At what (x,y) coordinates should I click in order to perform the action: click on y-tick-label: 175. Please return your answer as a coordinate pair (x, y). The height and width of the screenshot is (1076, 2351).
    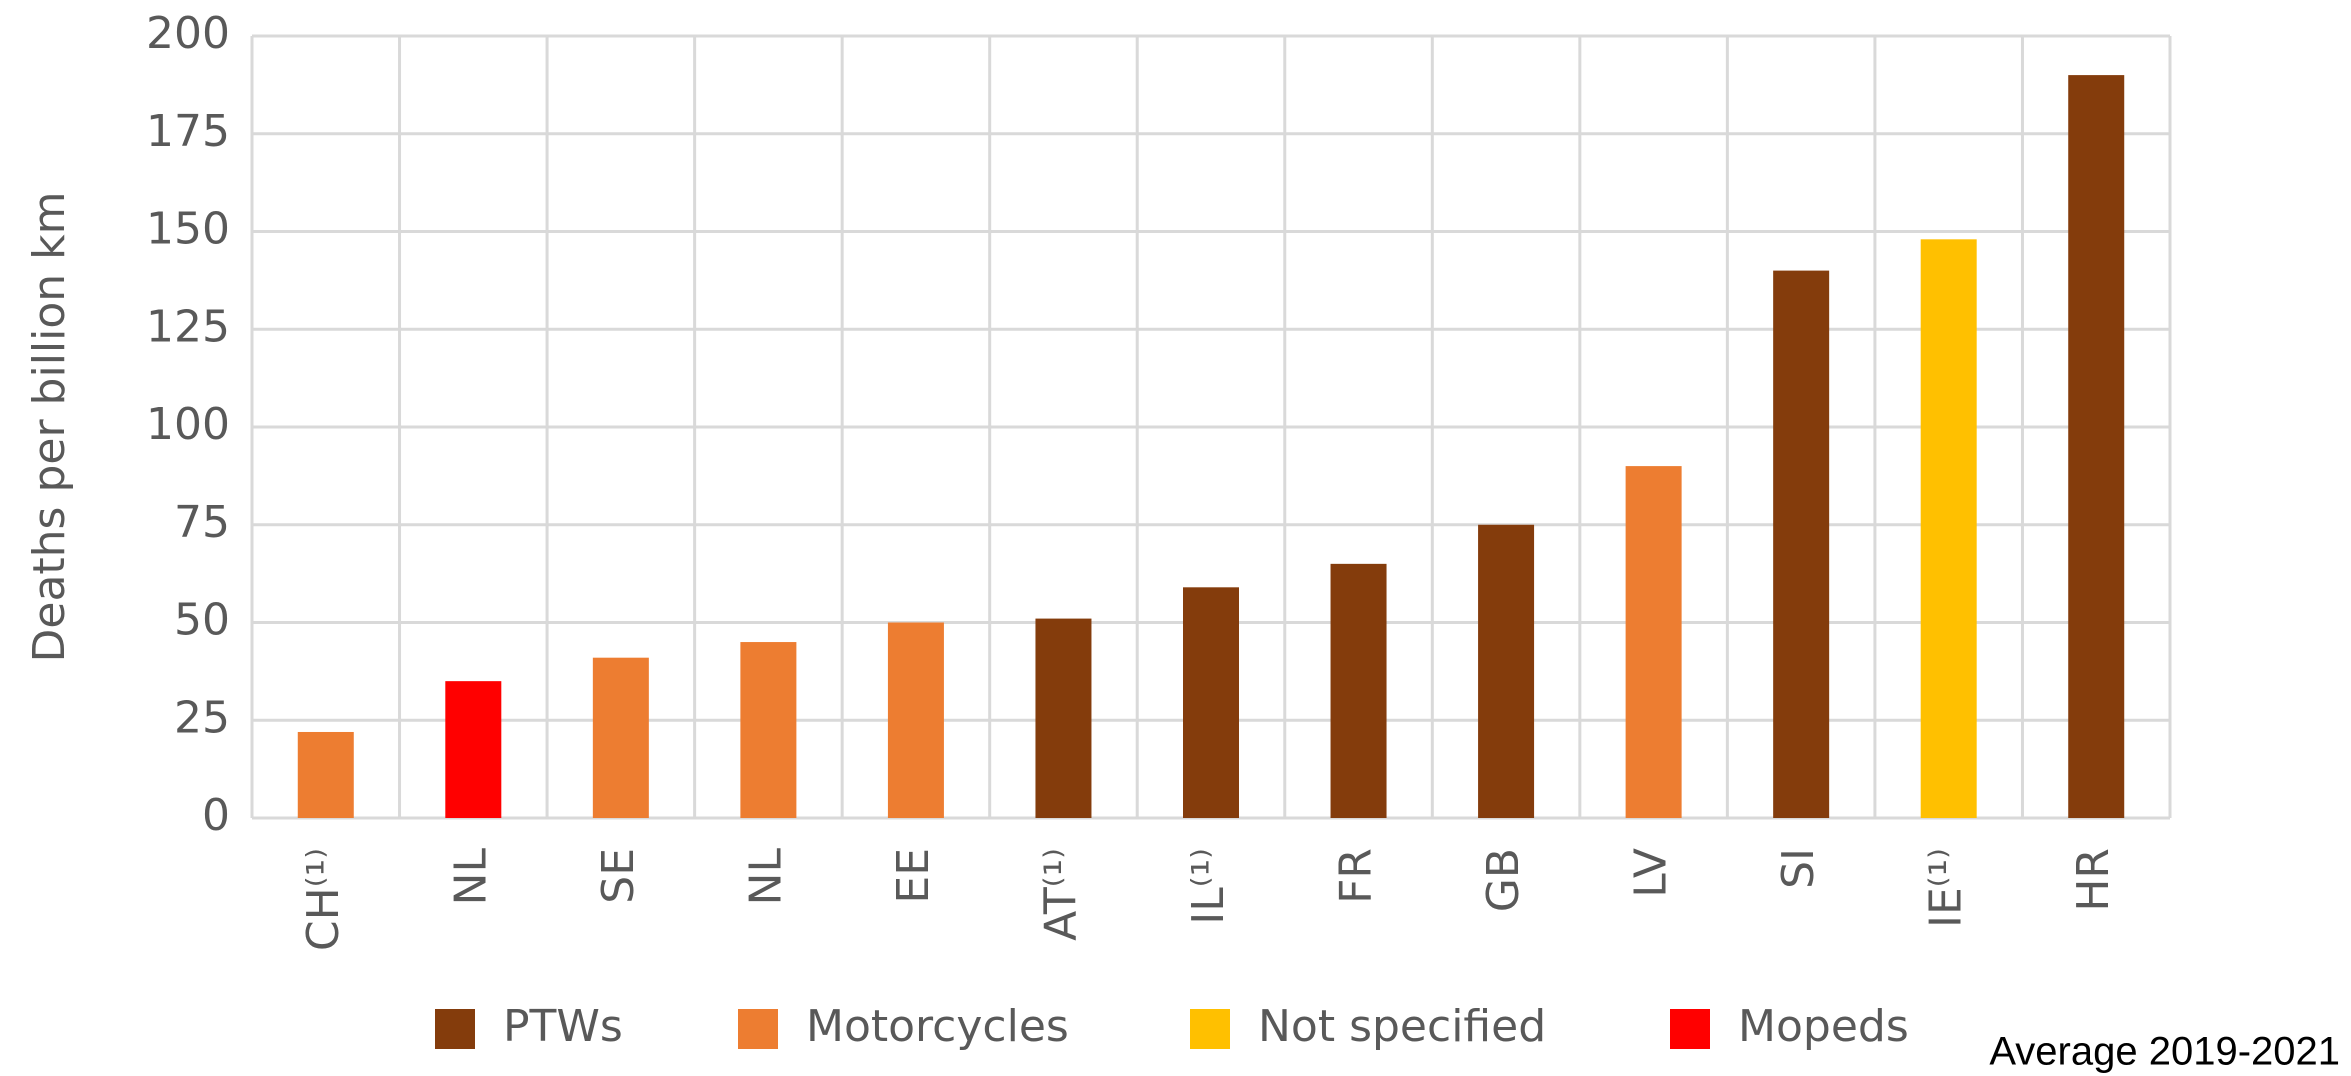
    Looking at the image, I should click on (188, 131).